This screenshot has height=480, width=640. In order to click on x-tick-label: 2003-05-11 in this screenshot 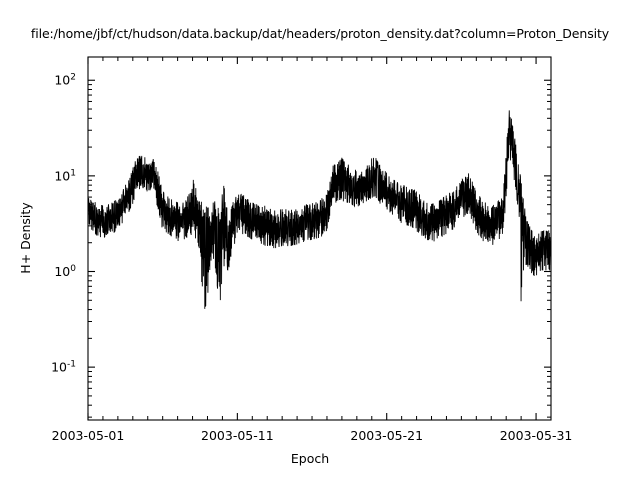, I will do `click(237, 435)`.